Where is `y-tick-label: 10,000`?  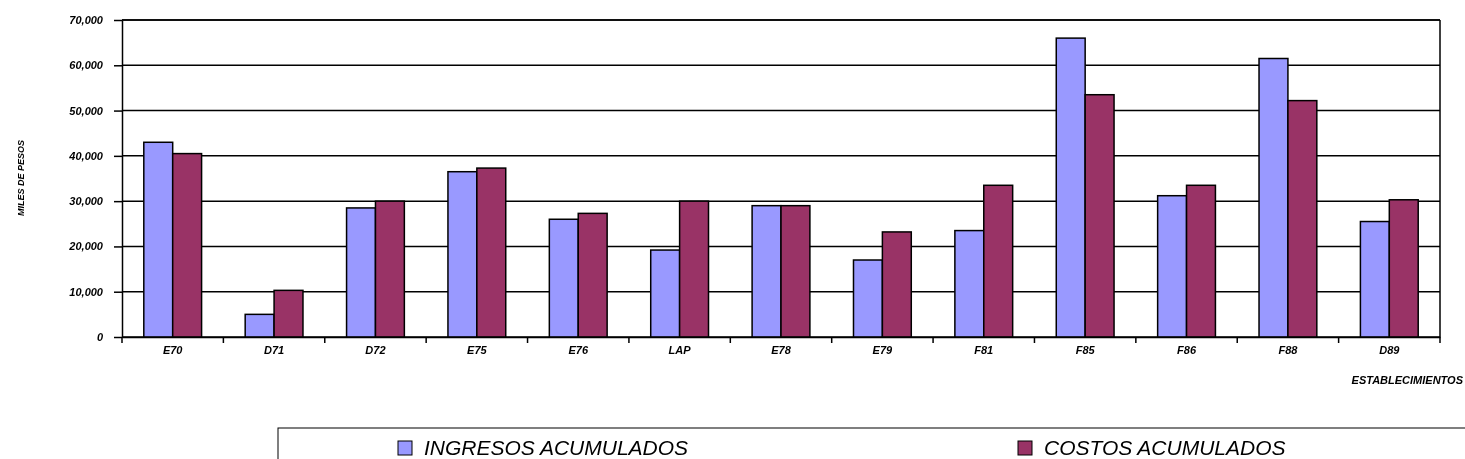 y-tick-label: 10,000 is located at coordinates (86, 291).